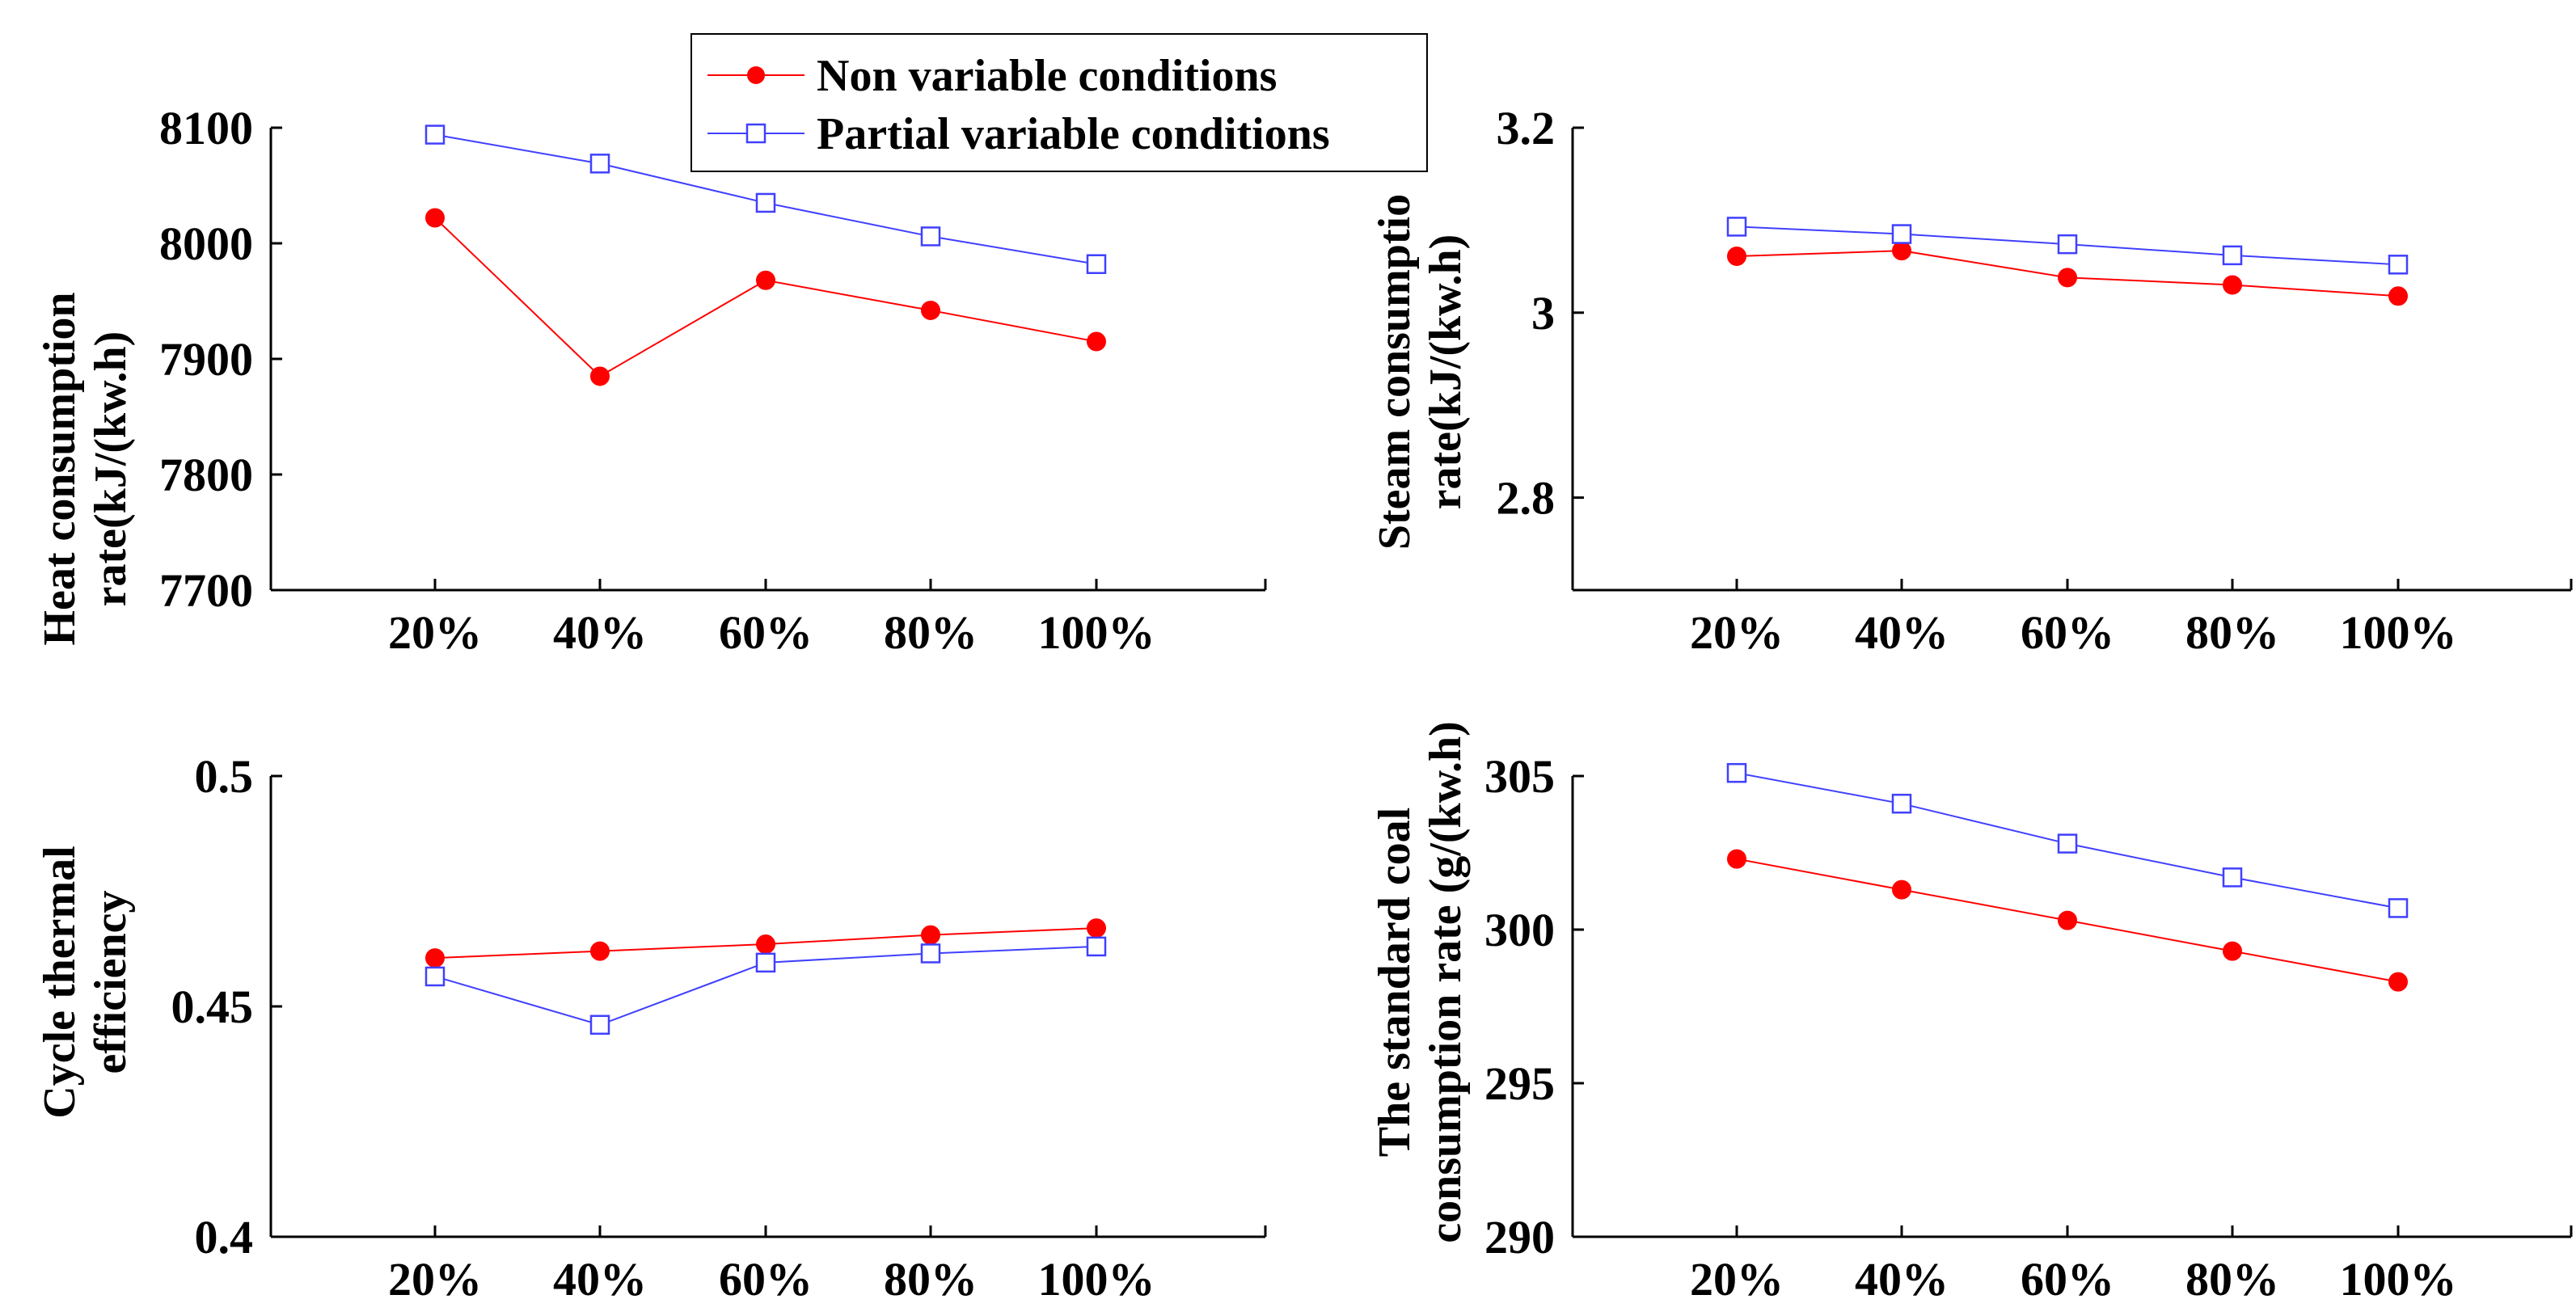 Image resolution: width=2576 pixels, height=1316 pixels. Describe the element at coordinates (1047, 76) in the screenshot. I see `legend-label-non-variable: Non variable conditions` at that location.